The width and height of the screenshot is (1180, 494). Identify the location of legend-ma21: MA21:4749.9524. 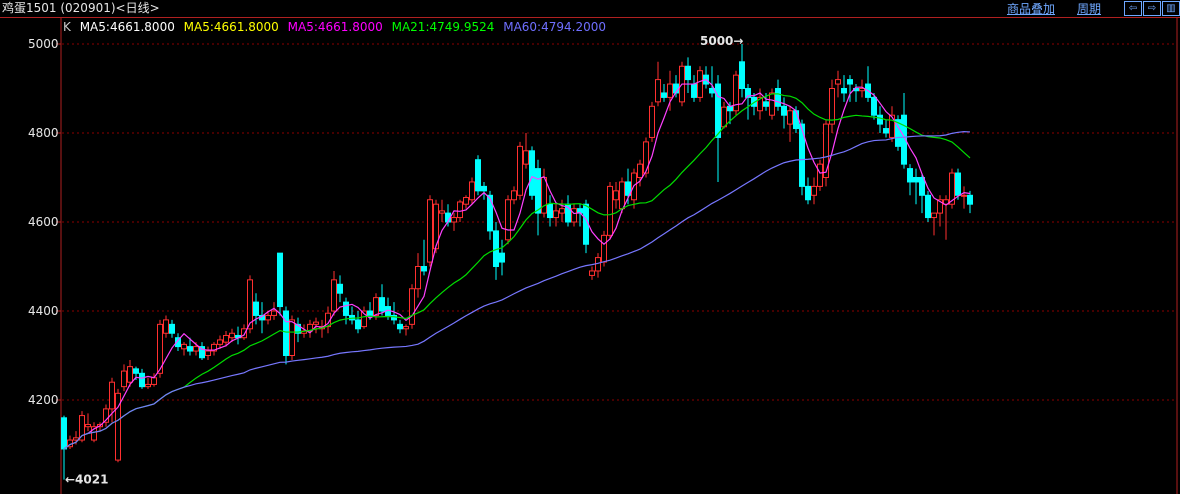
(443, 27).